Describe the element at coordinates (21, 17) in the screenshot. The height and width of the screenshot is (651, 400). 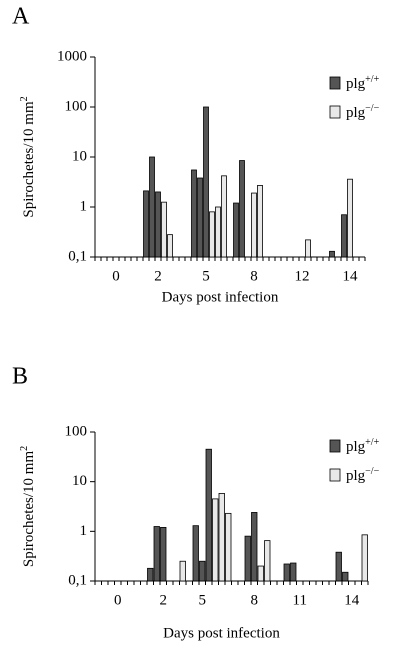
I see `panel-label: A` at that location.